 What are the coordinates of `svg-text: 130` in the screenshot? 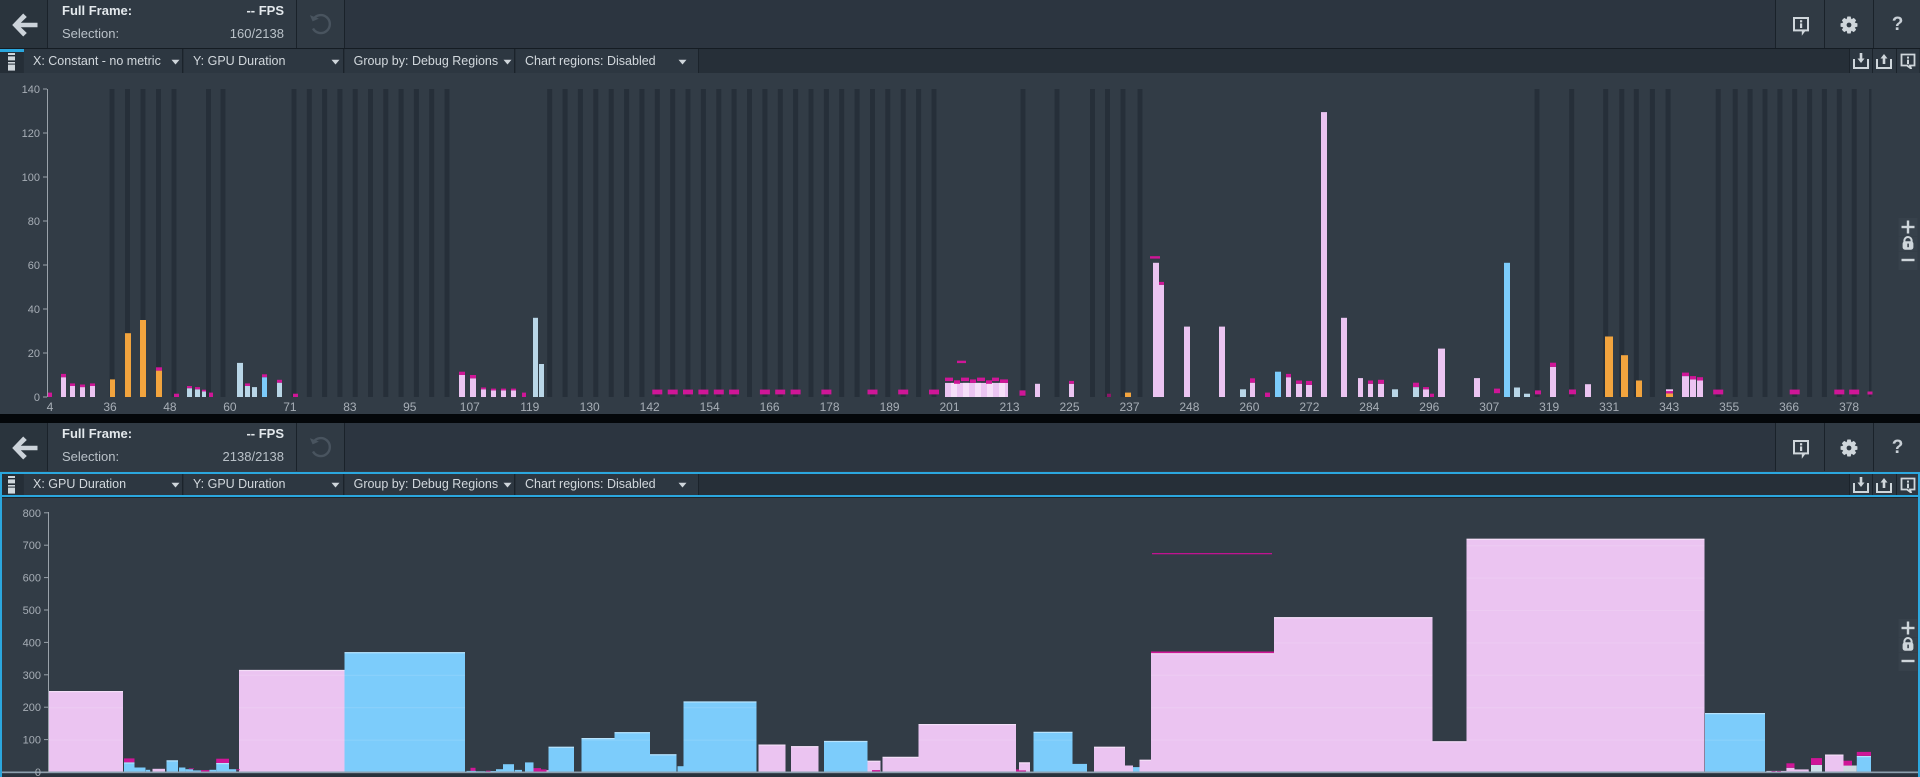 It's located at (590, 407).